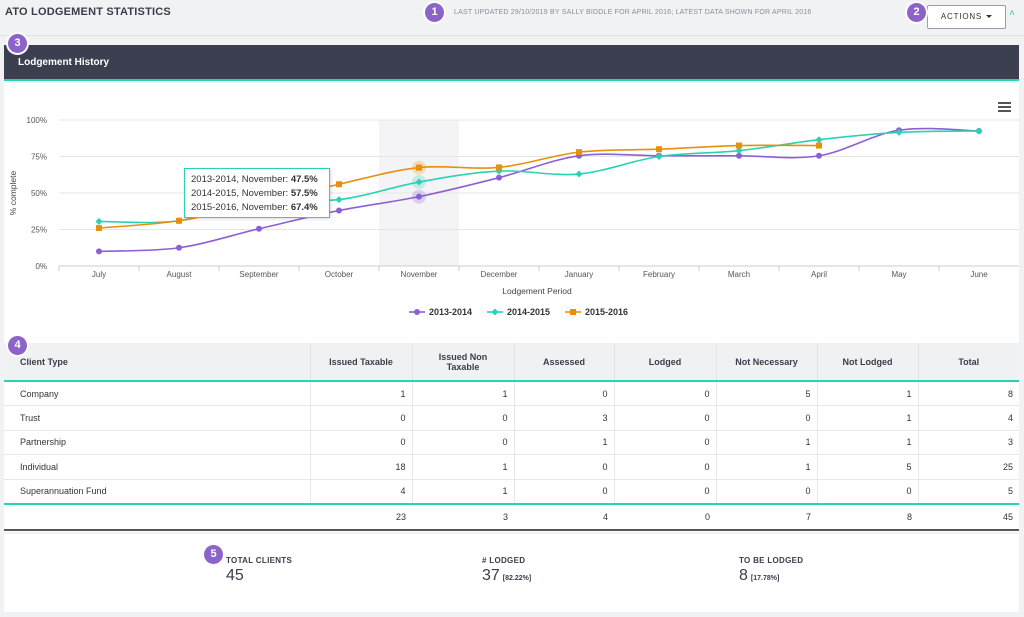 The width and height of the screenshot is (1024, 617). What do you see at coordinates (868, 362) in the screenshot?
I see `col-header-not-lodged: Not Lodged` at bounding box center [868, 362].